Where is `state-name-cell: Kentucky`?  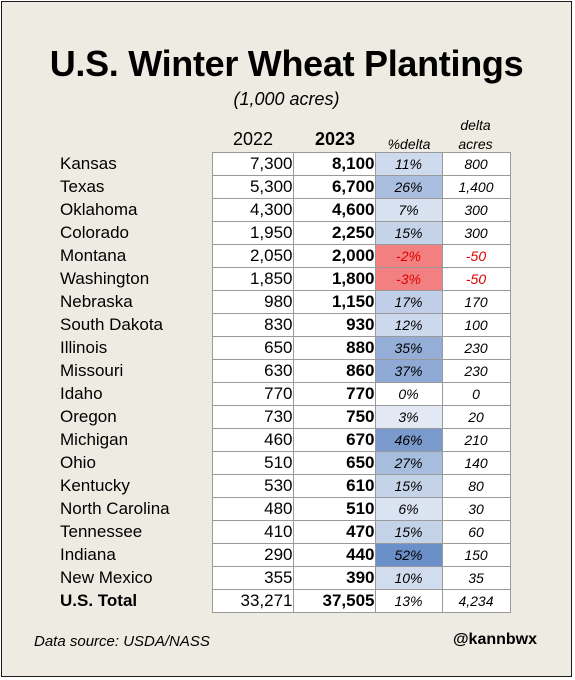 state-name-cell: Kentucky is located at coordinates (95, 485).